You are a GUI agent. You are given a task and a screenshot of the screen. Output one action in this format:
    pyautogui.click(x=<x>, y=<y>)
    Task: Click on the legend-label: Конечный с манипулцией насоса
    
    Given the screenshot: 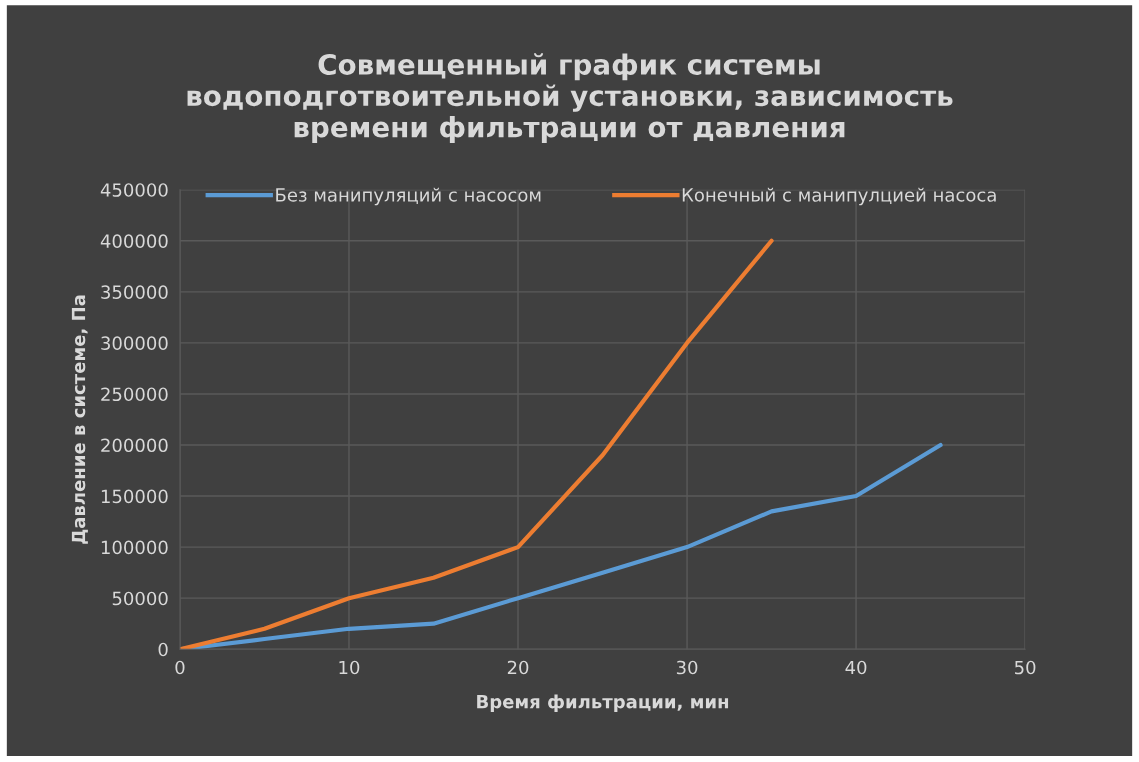 What is the action you would take?
    pyautogui.click(x=839, y=196)
    